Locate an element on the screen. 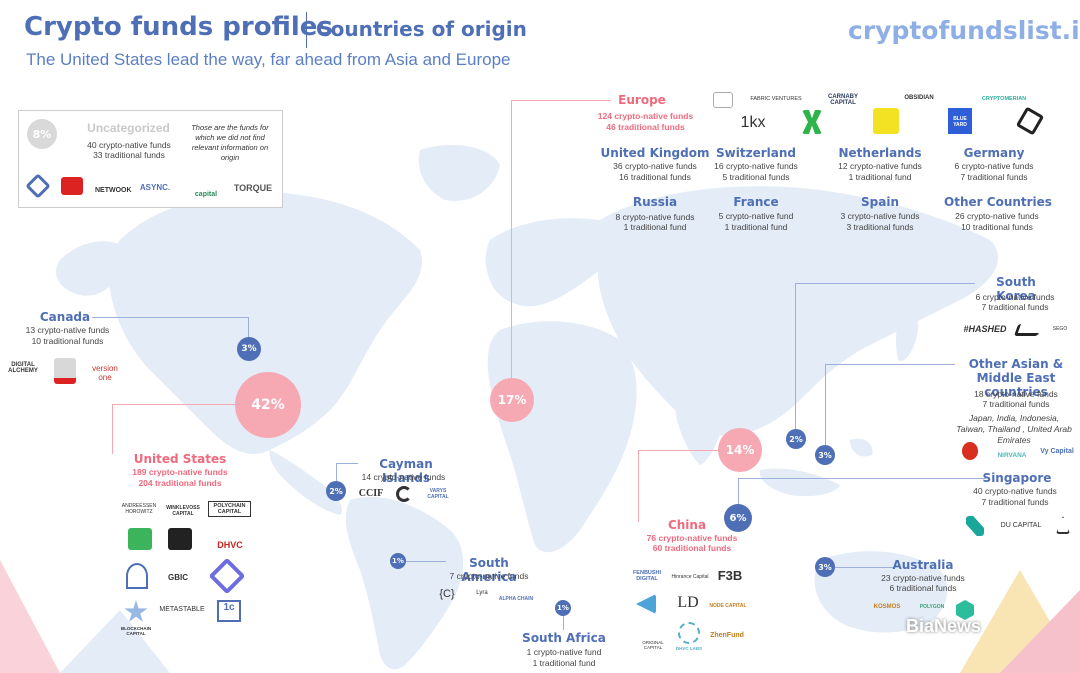 The image size is (1080, 673). fund-logo: 1kx is located at coordinates (753, 122).